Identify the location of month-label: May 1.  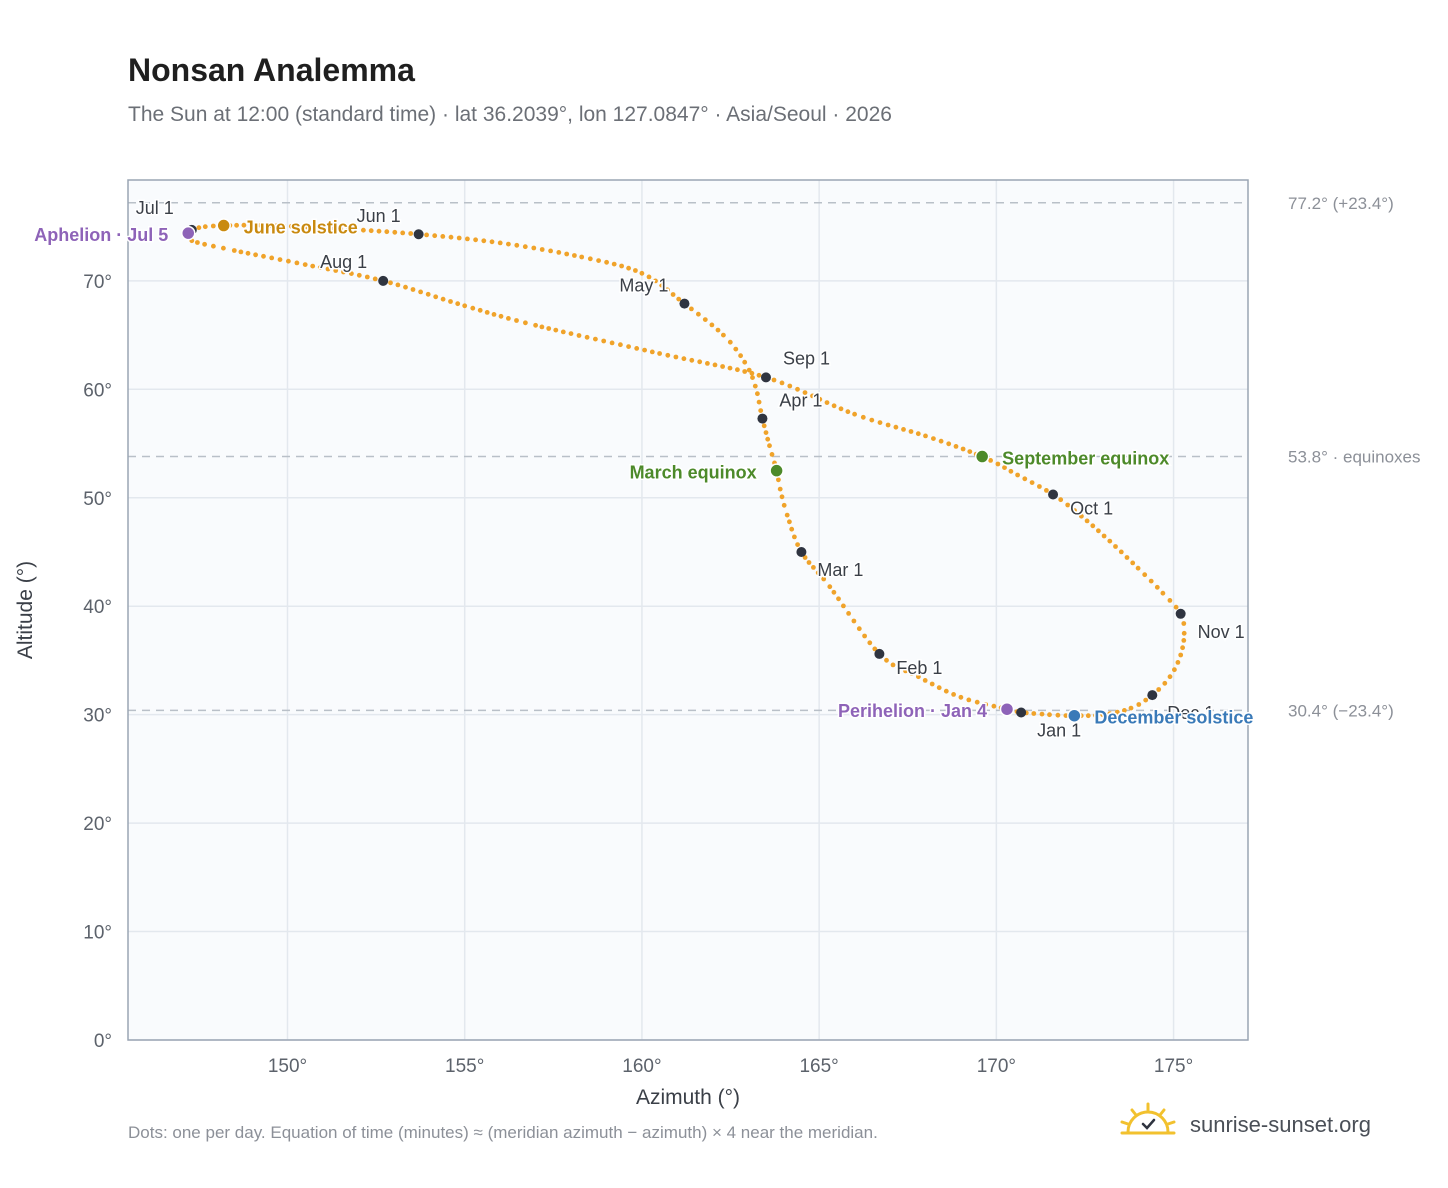
(643, 286).